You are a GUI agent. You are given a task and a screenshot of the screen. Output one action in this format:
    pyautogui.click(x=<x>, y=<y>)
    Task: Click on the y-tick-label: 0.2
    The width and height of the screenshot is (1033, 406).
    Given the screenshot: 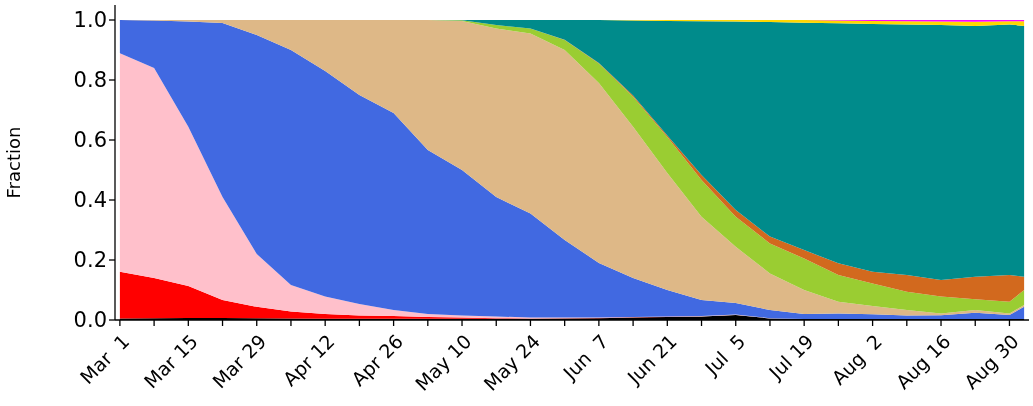 What is the action you would take?
    pyautogui.click(x=90, y=260)
    